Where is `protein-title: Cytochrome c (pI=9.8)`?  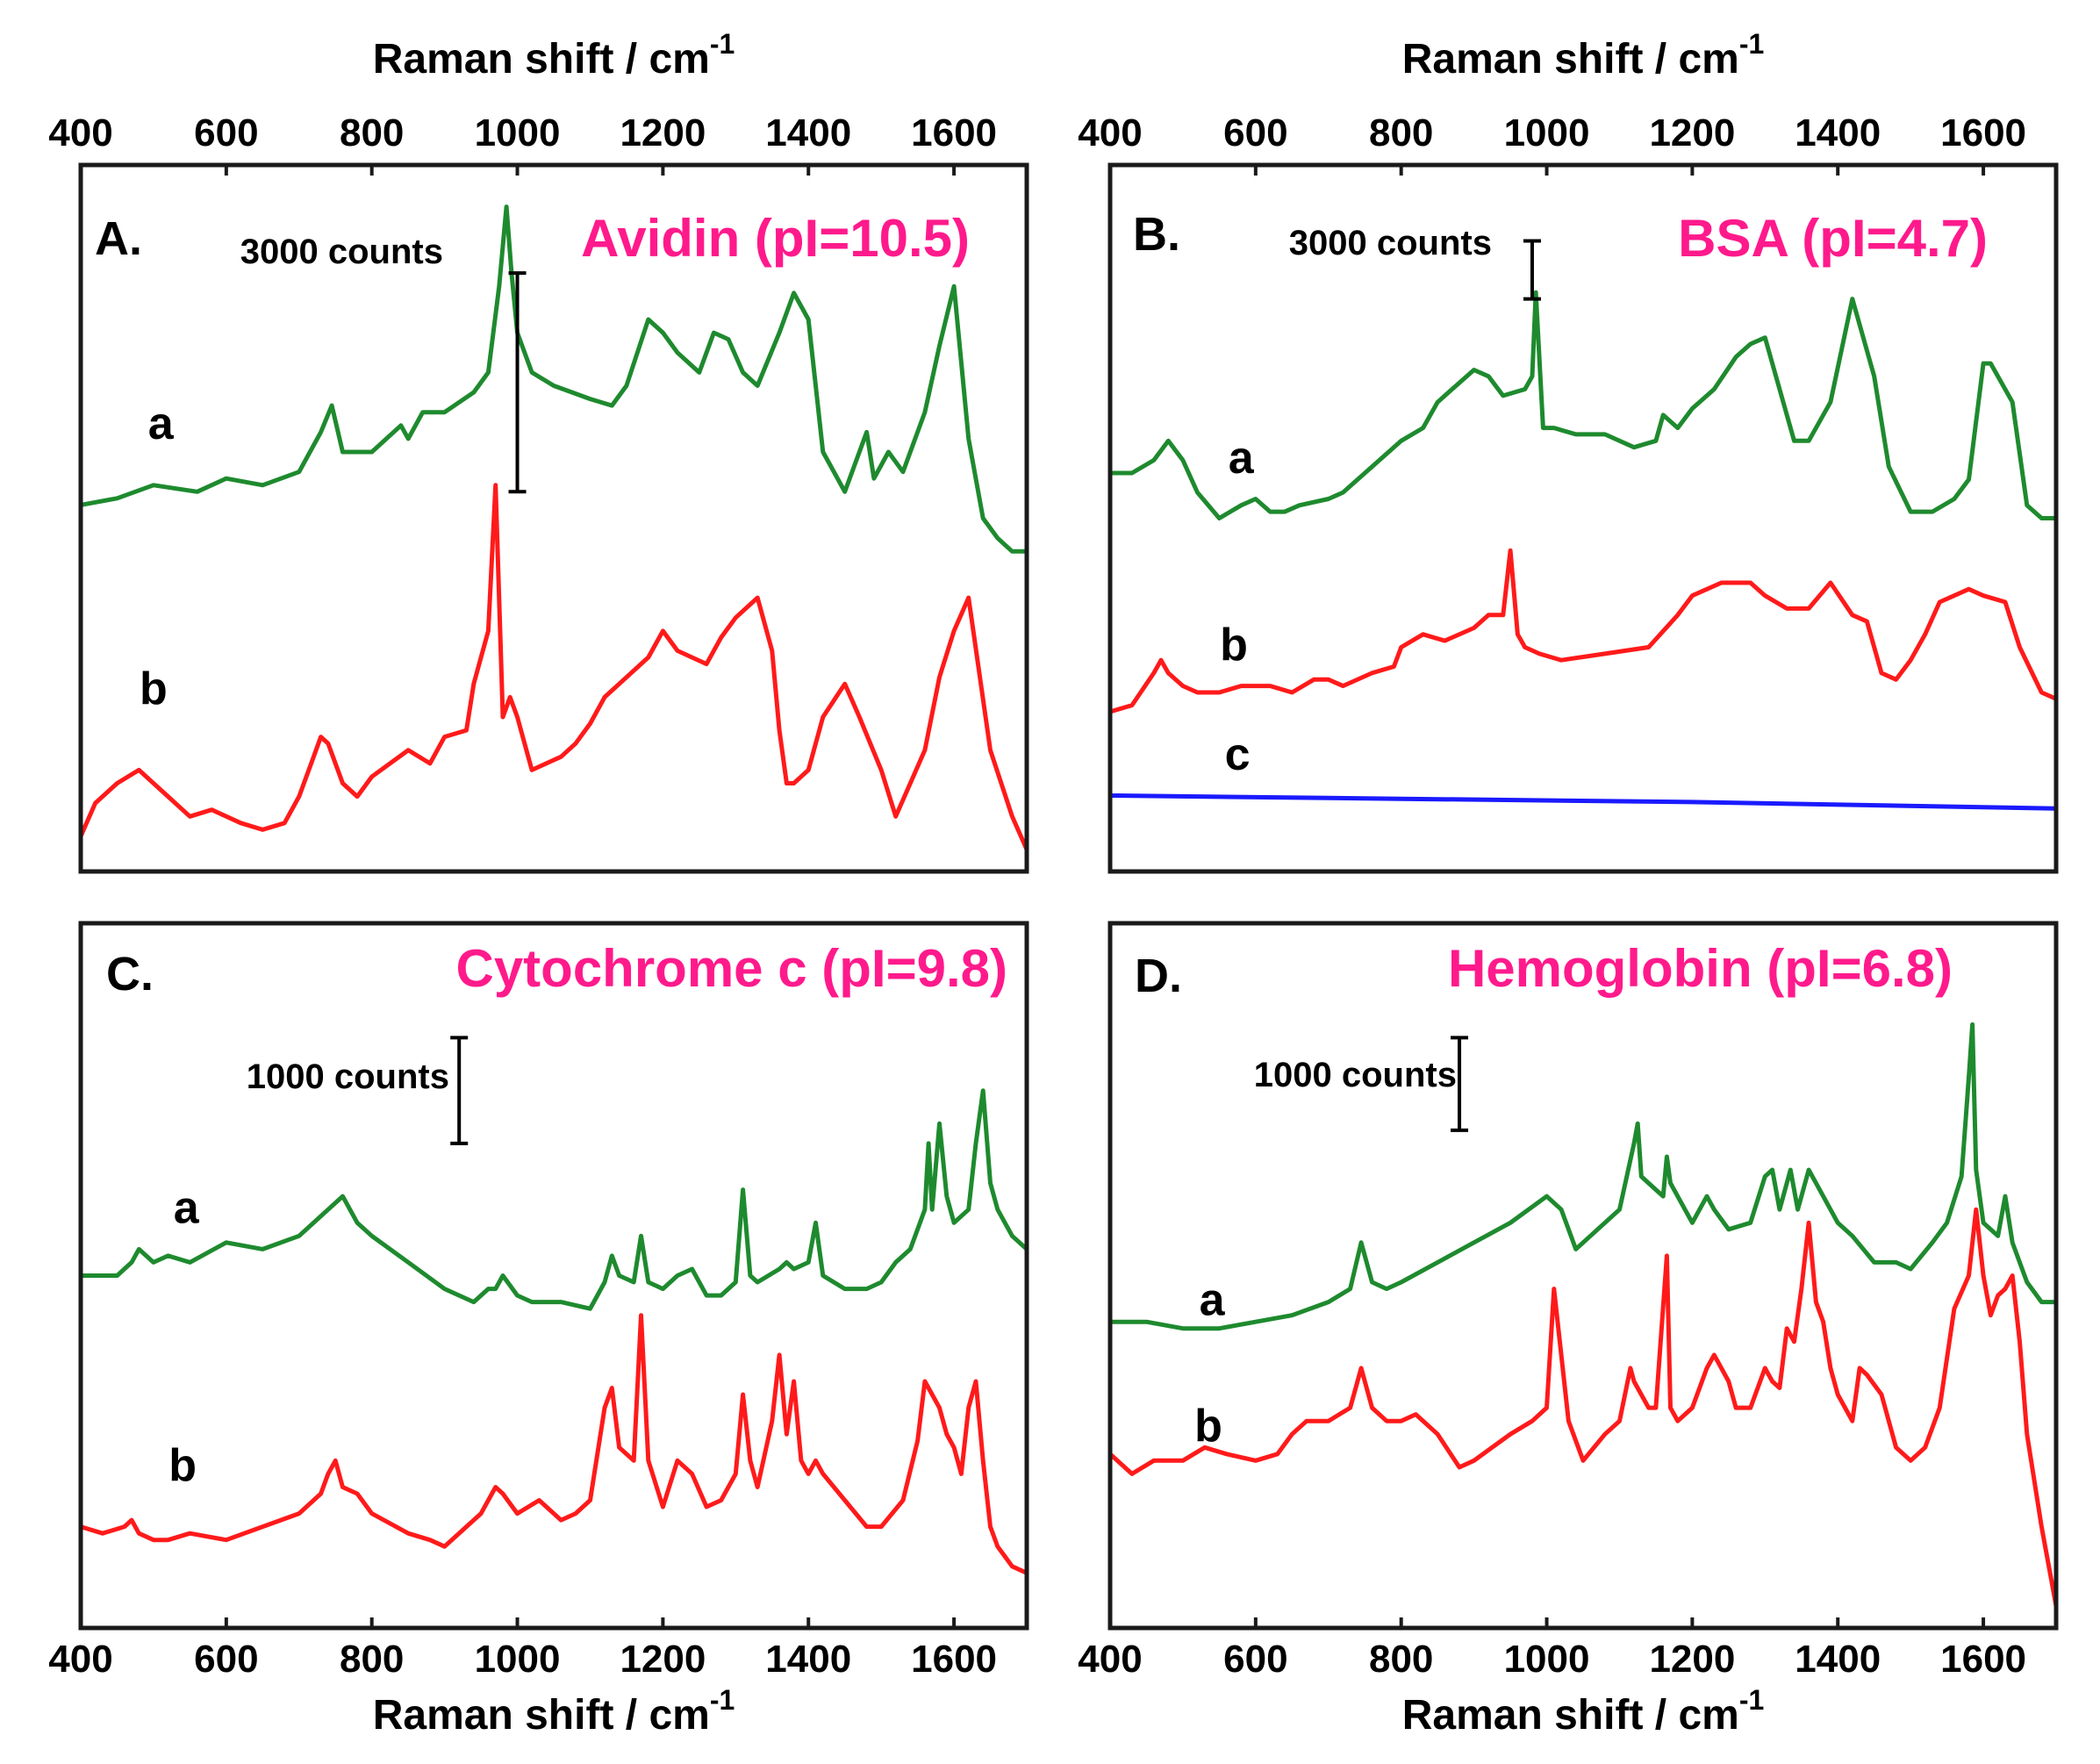 protein-title: Cytochrome c (pI=9.8) is located at coordinates (731, 968).